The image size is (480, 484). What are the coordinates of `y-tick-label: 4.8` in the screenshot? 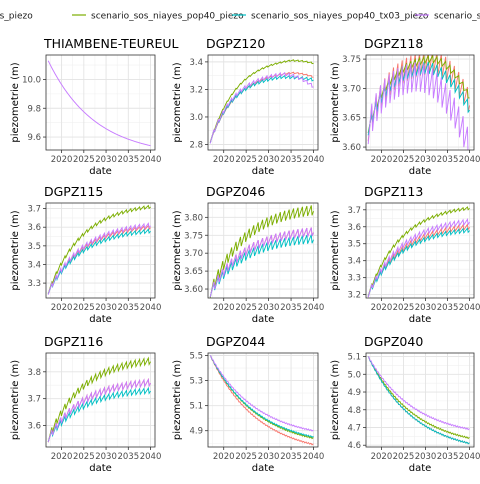 It's located at (354, 411).